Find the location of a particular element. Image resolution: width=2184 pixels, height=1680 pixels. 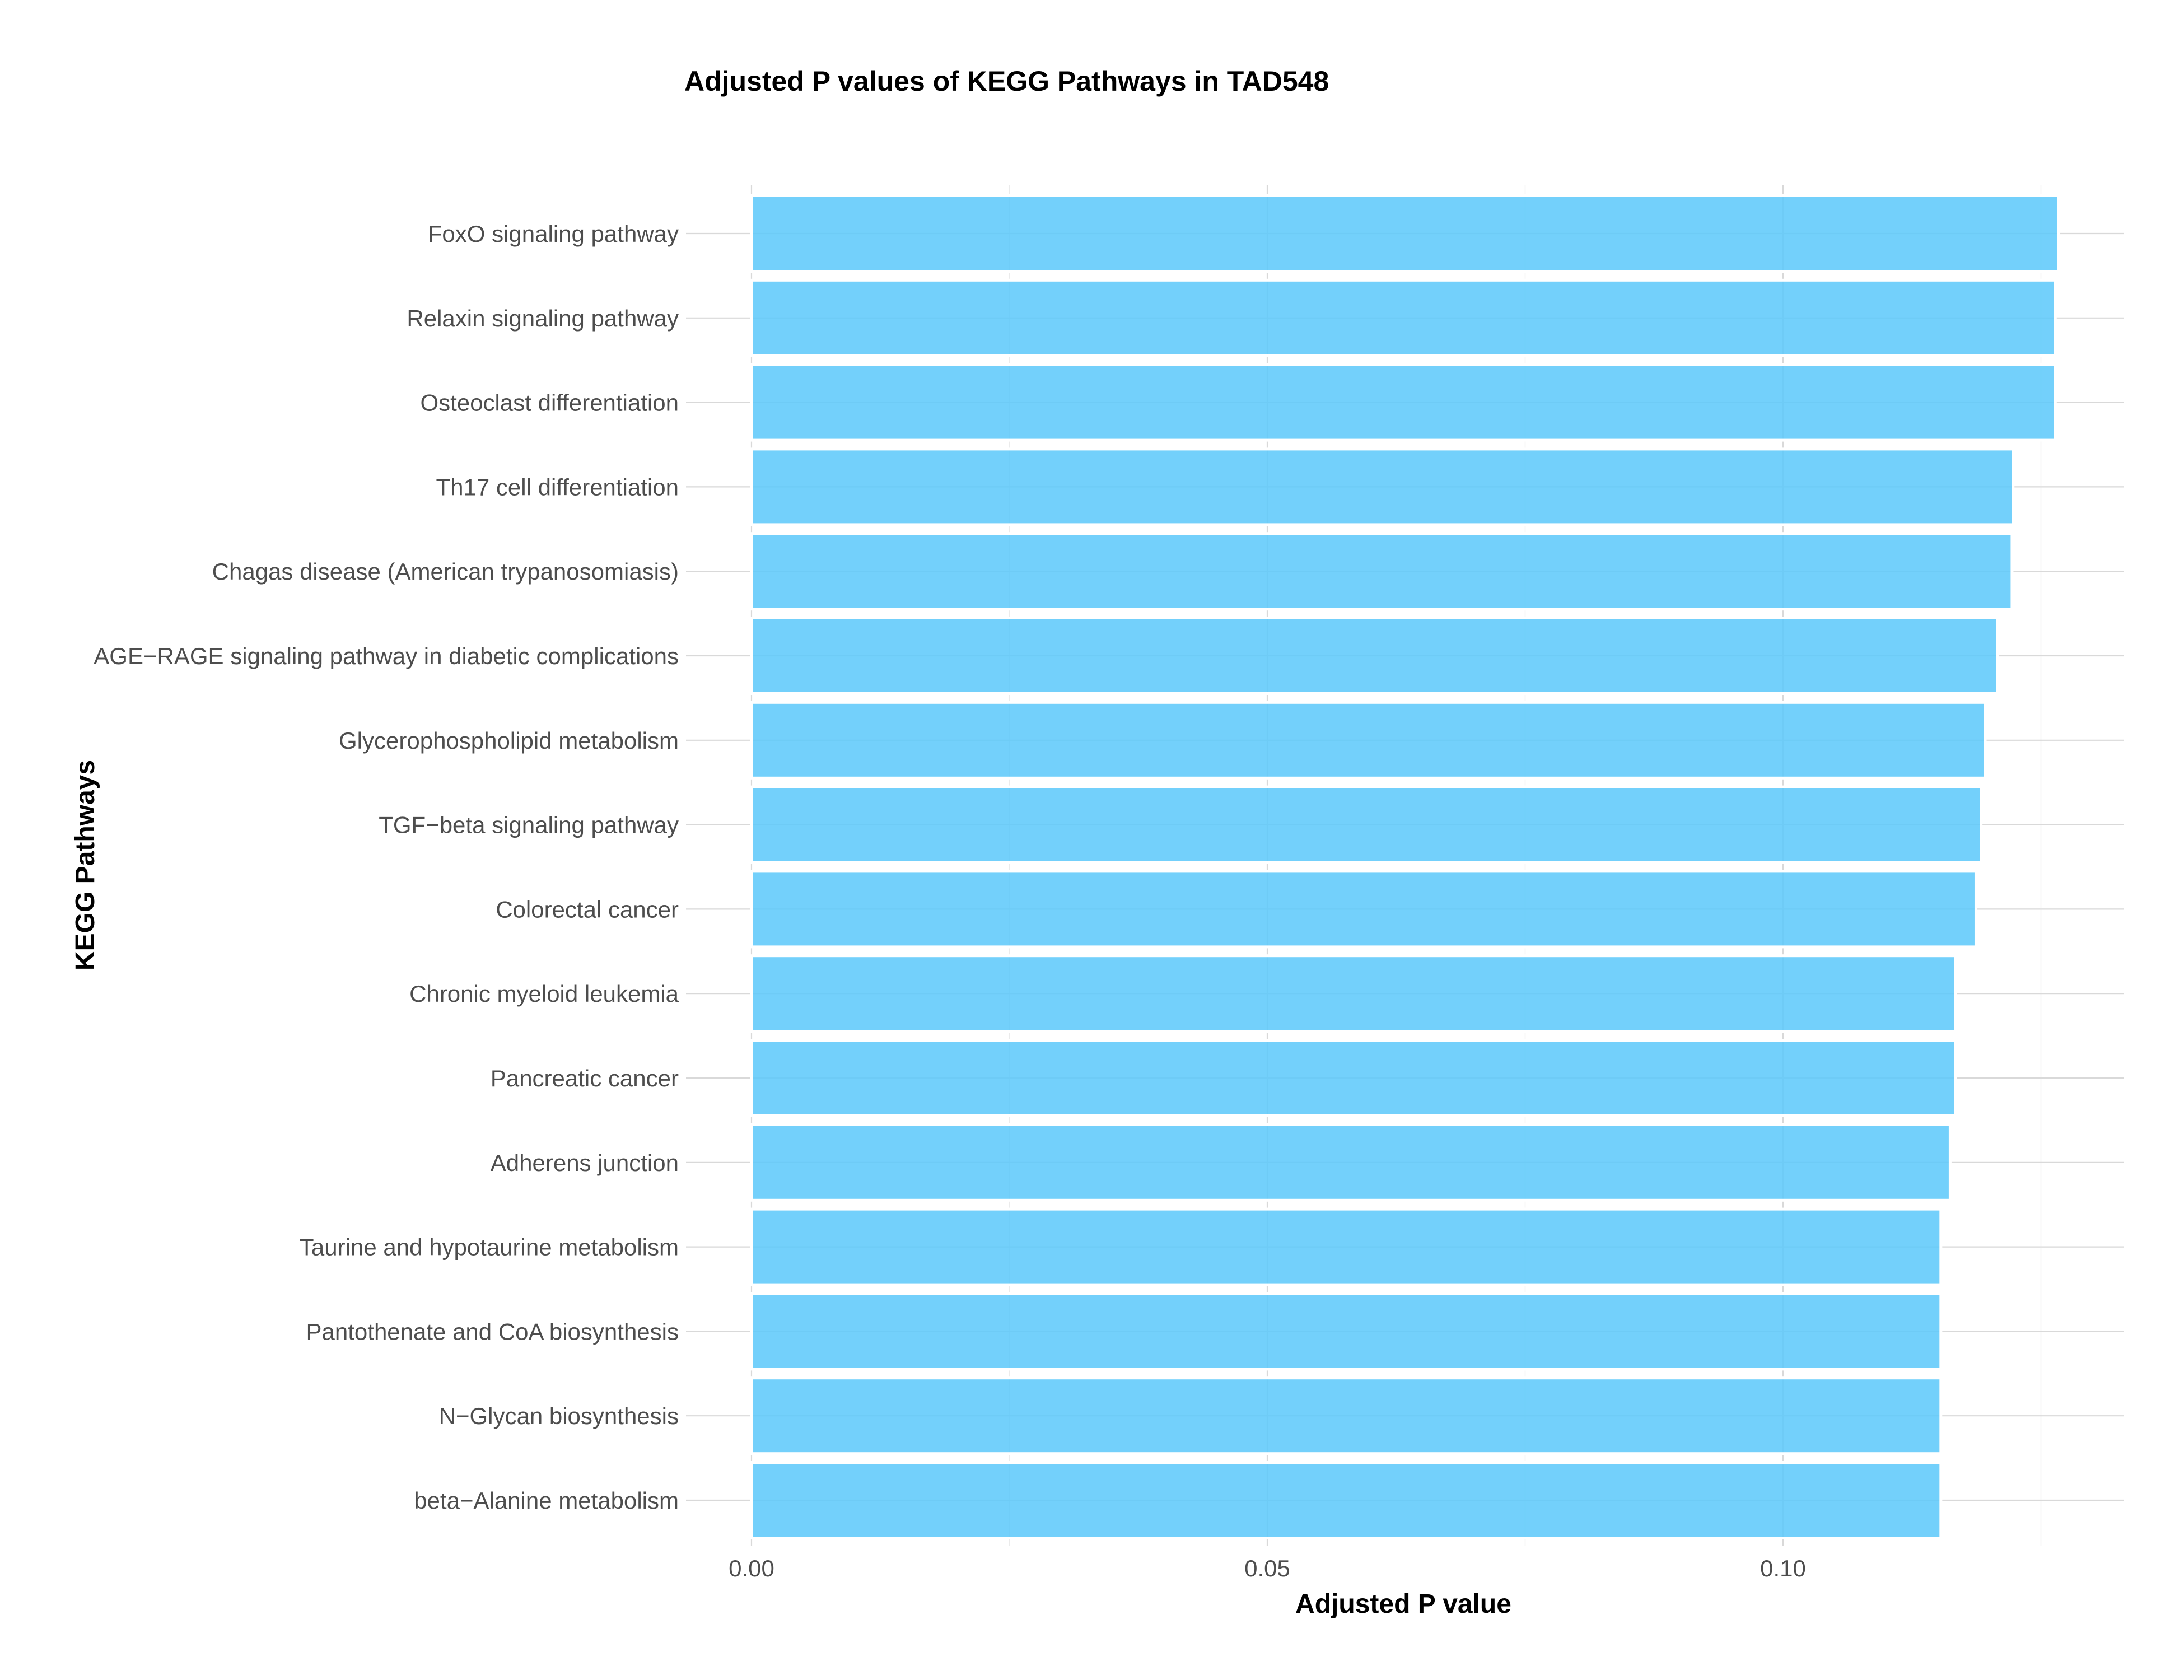

category-label: Relaxin signaling pathway is located at coordinates (543, 319).